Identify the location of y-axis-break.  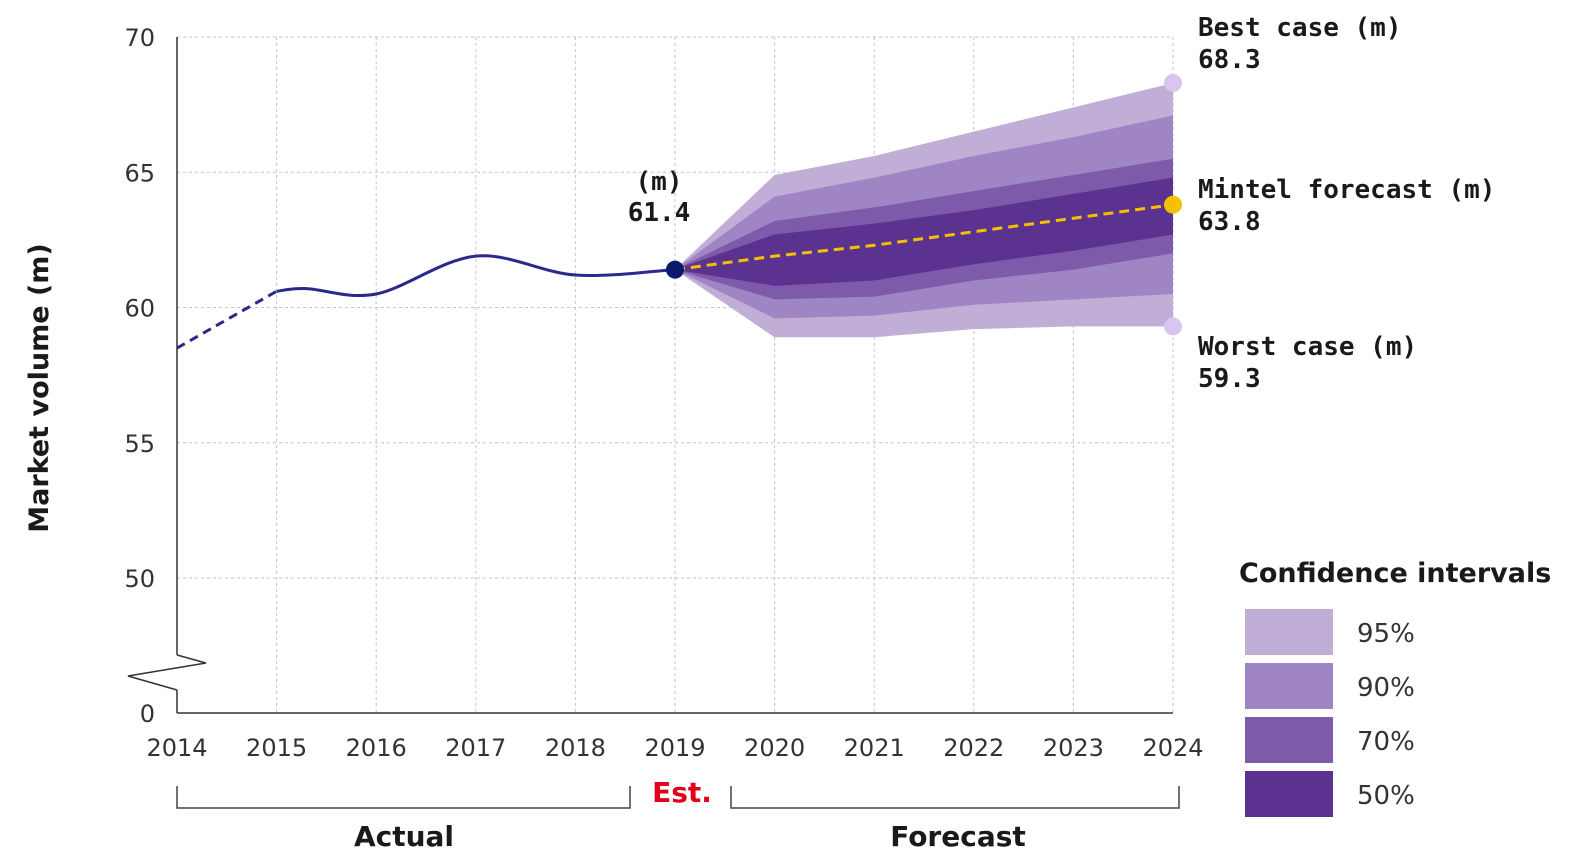
(167, 672).